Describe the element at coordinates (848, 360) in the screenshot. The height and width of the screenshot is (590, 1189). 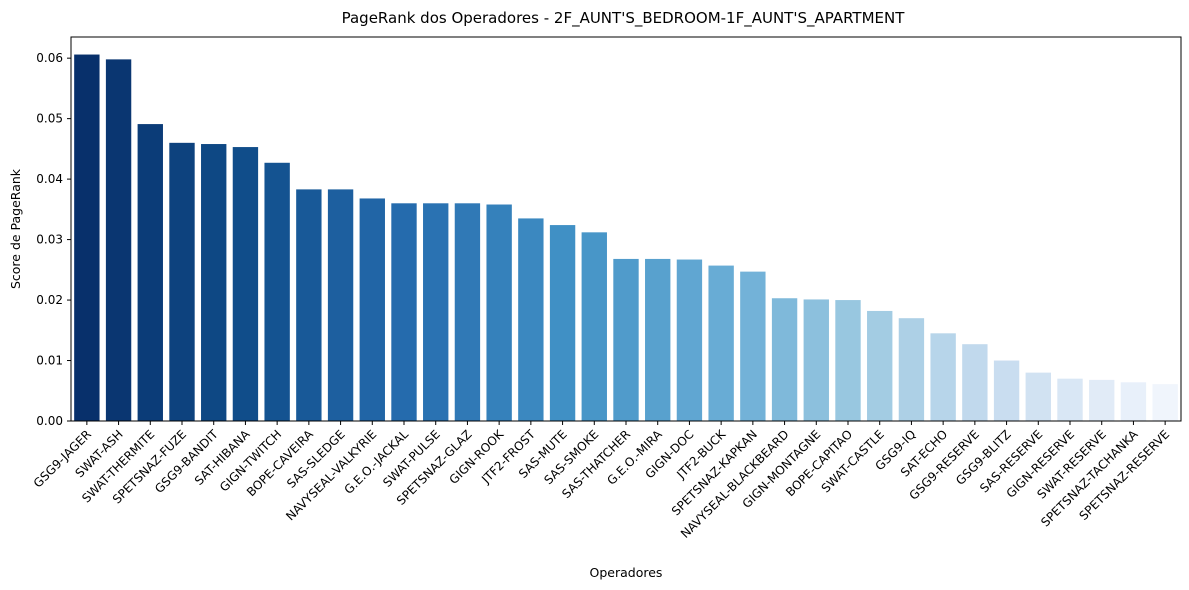
I see `bar-bope-capitao` at that location.